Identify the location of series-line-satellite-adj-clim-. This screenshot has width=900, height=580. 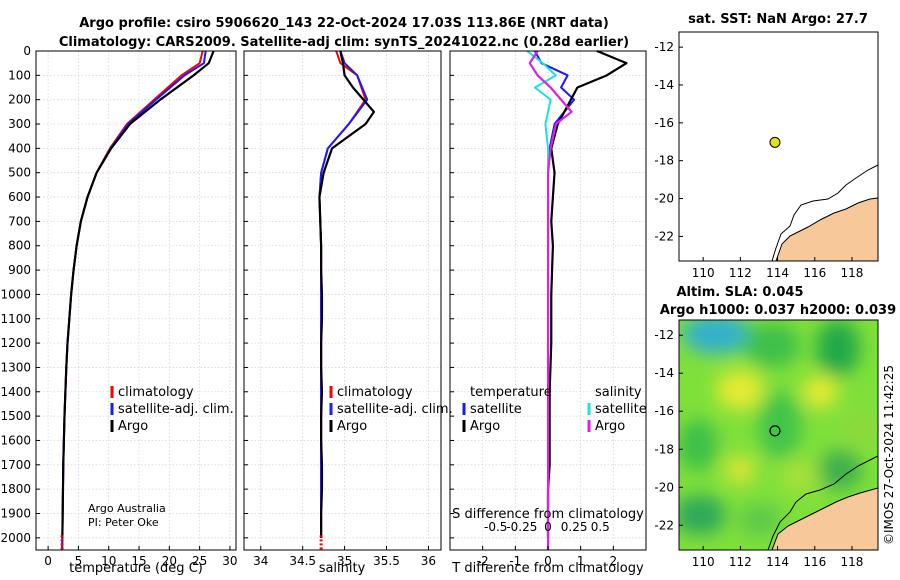
(134, 300).